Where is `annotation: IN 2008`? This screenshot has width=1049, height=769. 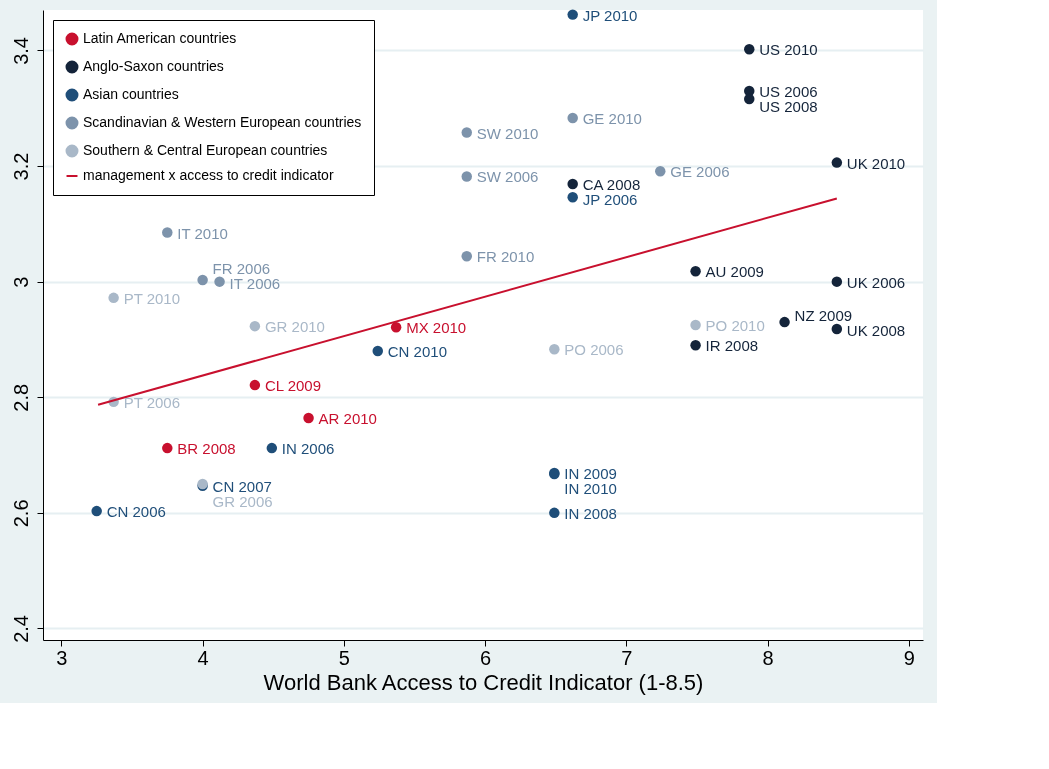 annotation: IN 2008 is located at coordinates (590, 513).